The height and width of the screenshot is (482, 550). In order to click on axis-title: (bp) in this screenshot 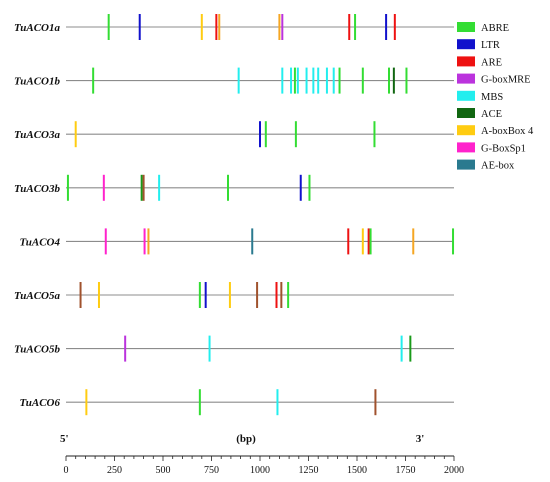, I will do `click(246, 439)`.